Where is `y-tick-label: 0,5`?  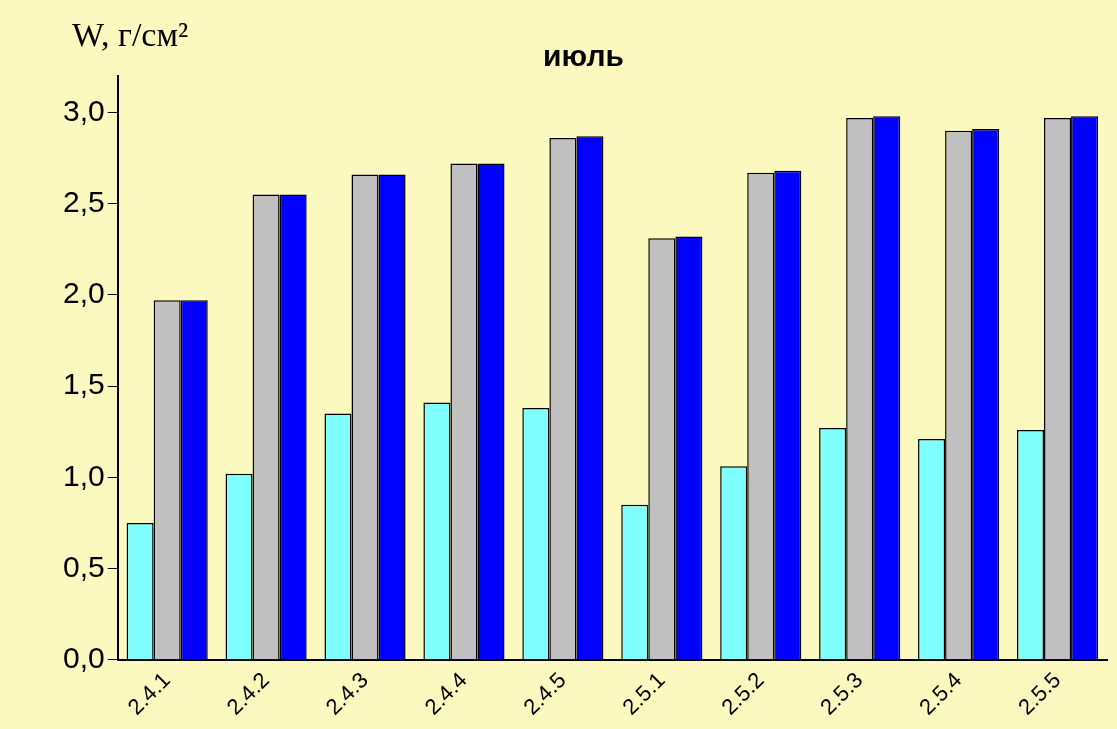 y-tick-label: 0,5 is located at coordinates (83, 566).